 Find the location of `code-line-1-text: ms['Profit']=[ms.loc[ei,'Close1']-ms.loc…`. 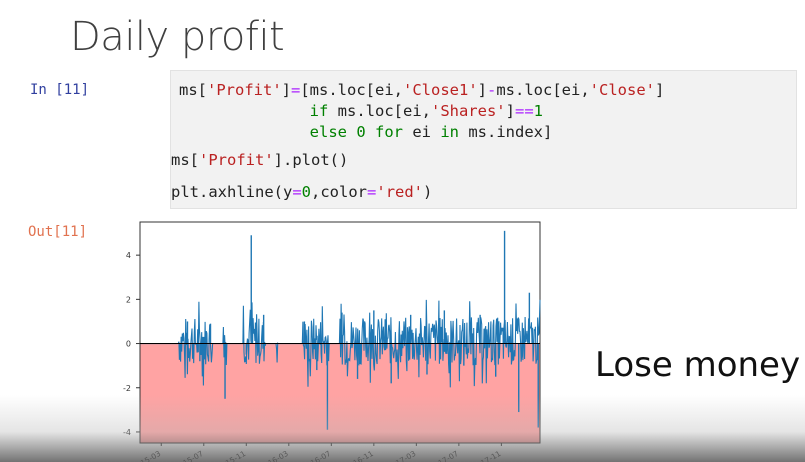

code-line-1-text: ms['Profit']=[ms.loc[ei,'Close1']-ms.loc… is located at coordinates (422, 90).